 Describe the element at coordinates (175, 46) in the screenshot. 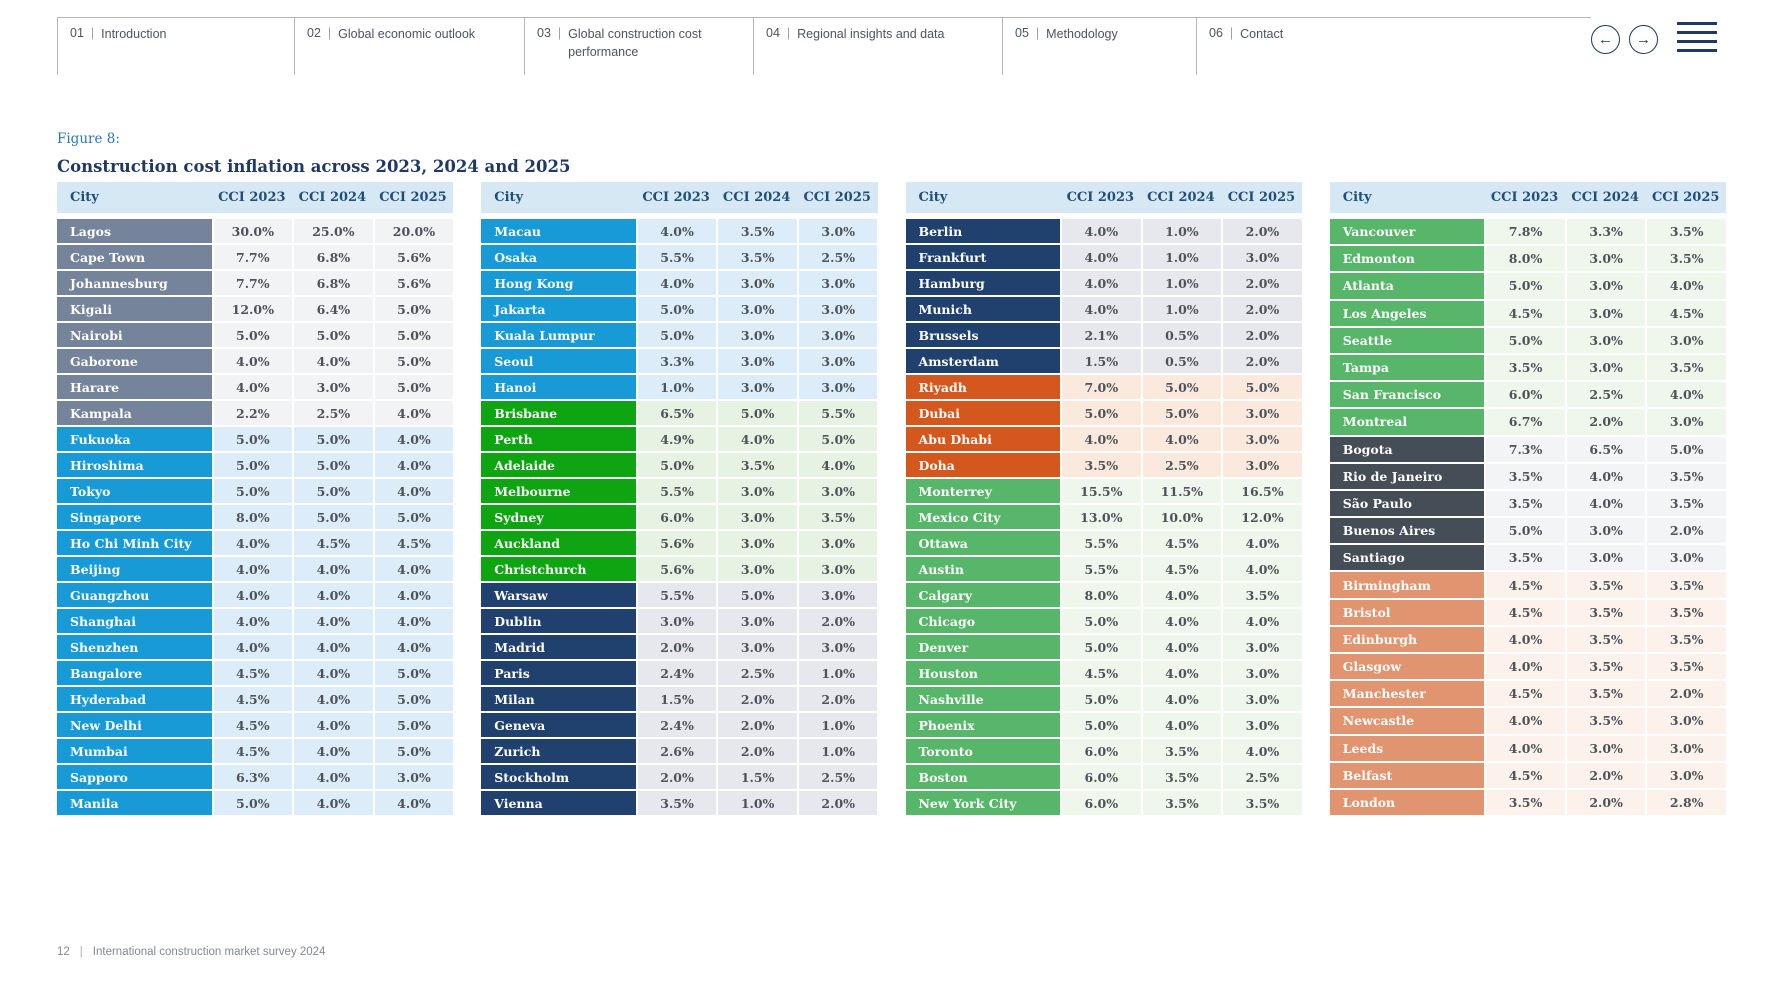

I see `nav-item-01: 01 | Introduction` at that location.